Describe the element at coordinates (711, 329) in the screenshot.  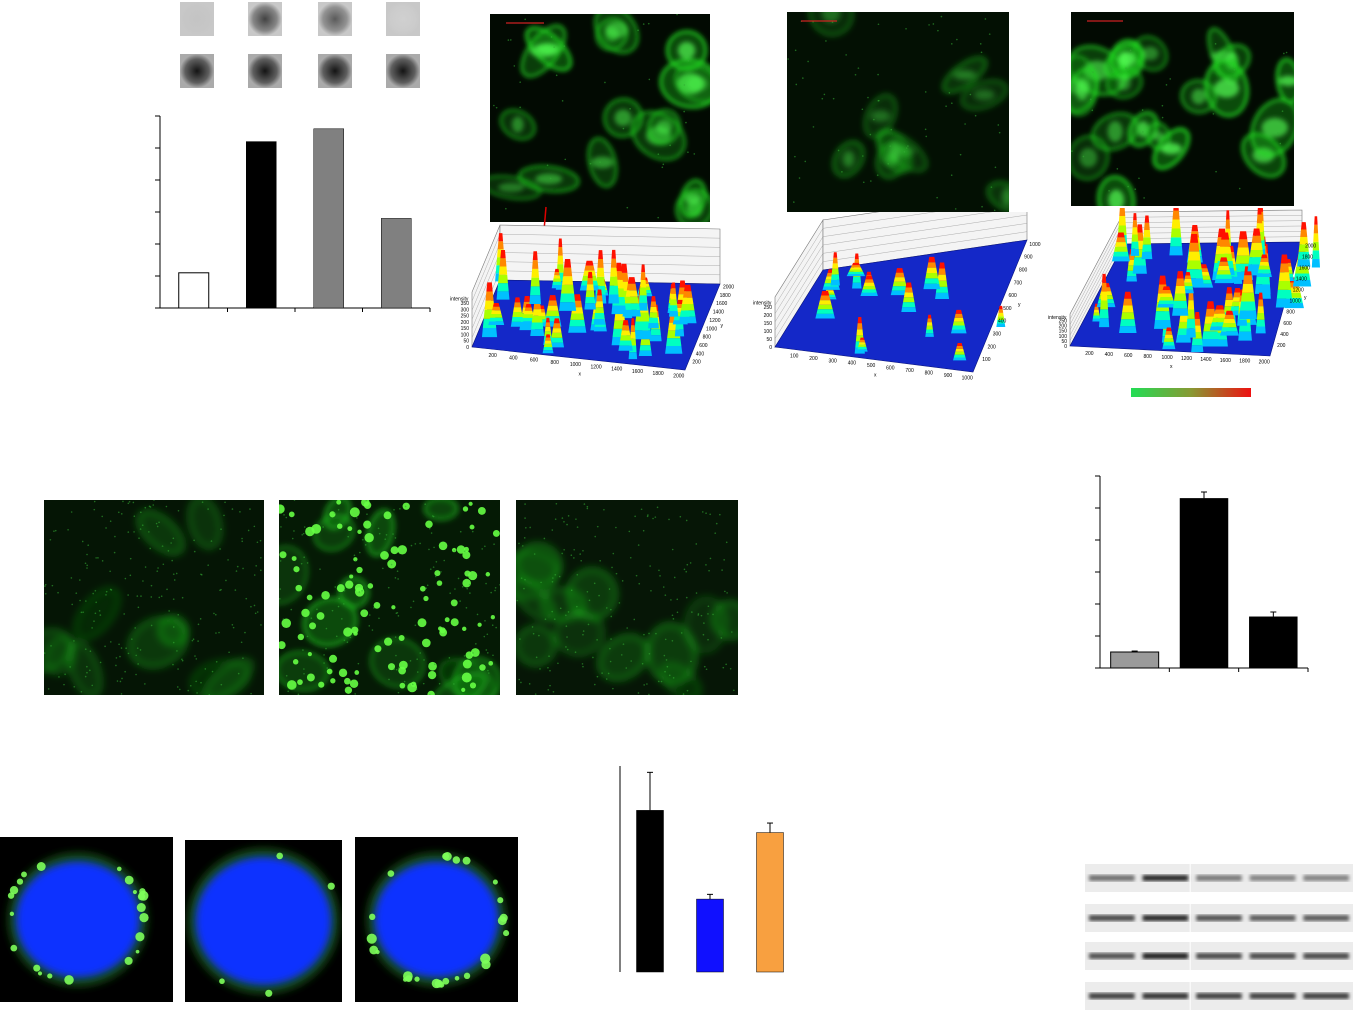
I see `y-tick-label: 1000` at that location.